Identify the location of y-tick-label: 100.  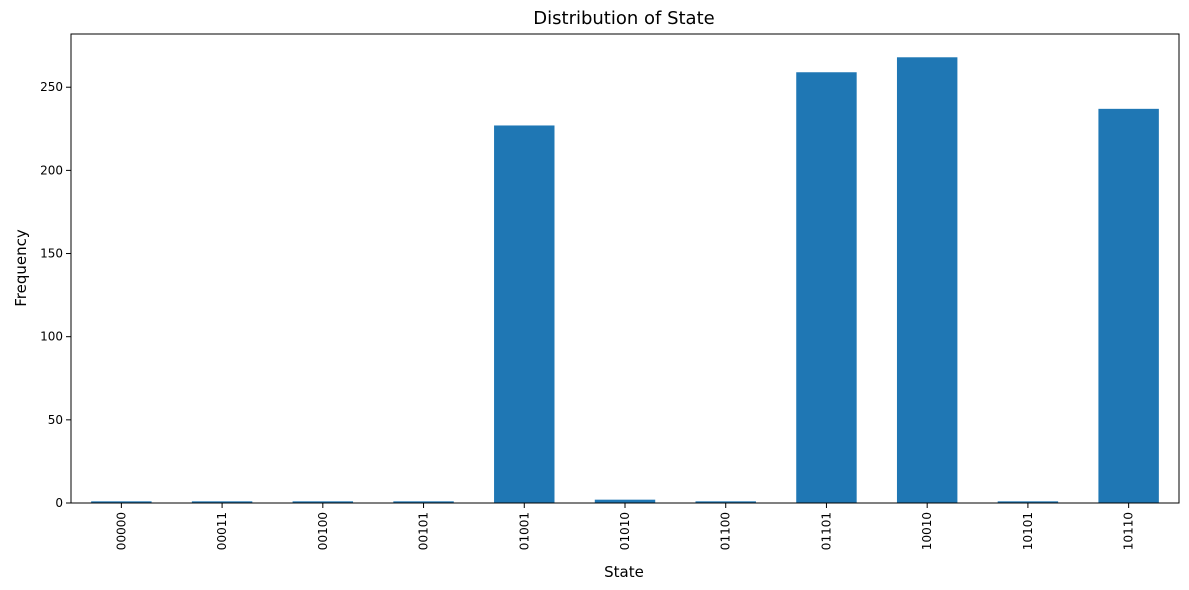
(51, 337).